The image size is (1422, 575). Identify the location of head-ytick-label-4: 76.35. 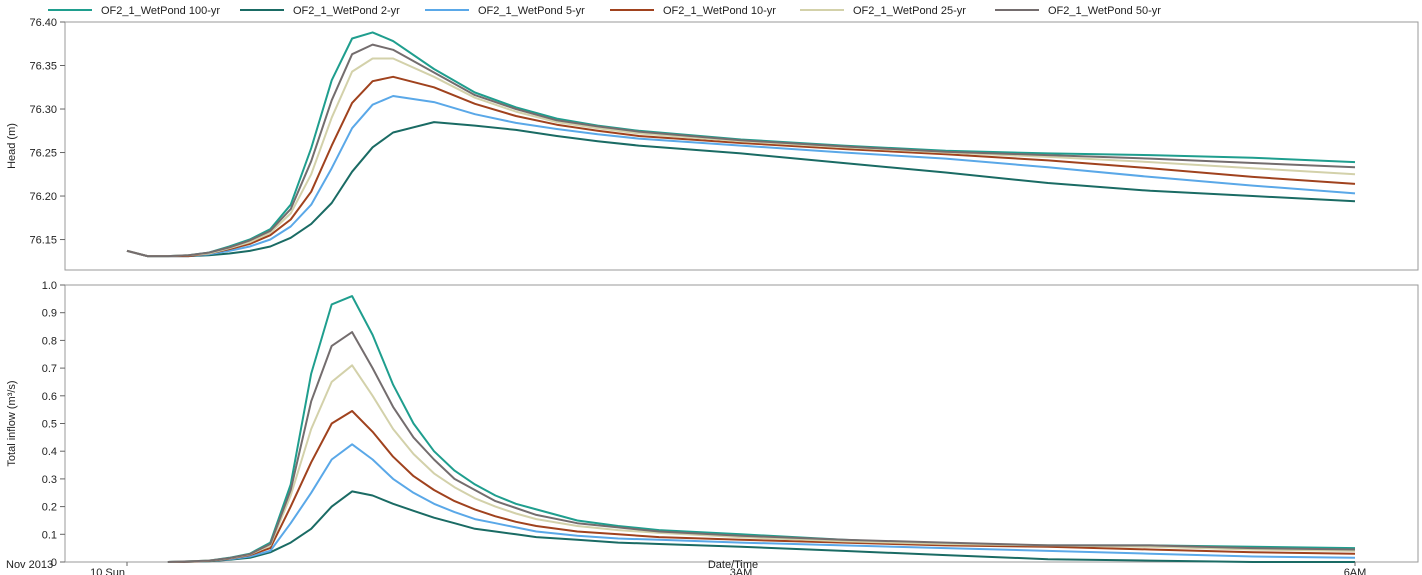
(43, 67).